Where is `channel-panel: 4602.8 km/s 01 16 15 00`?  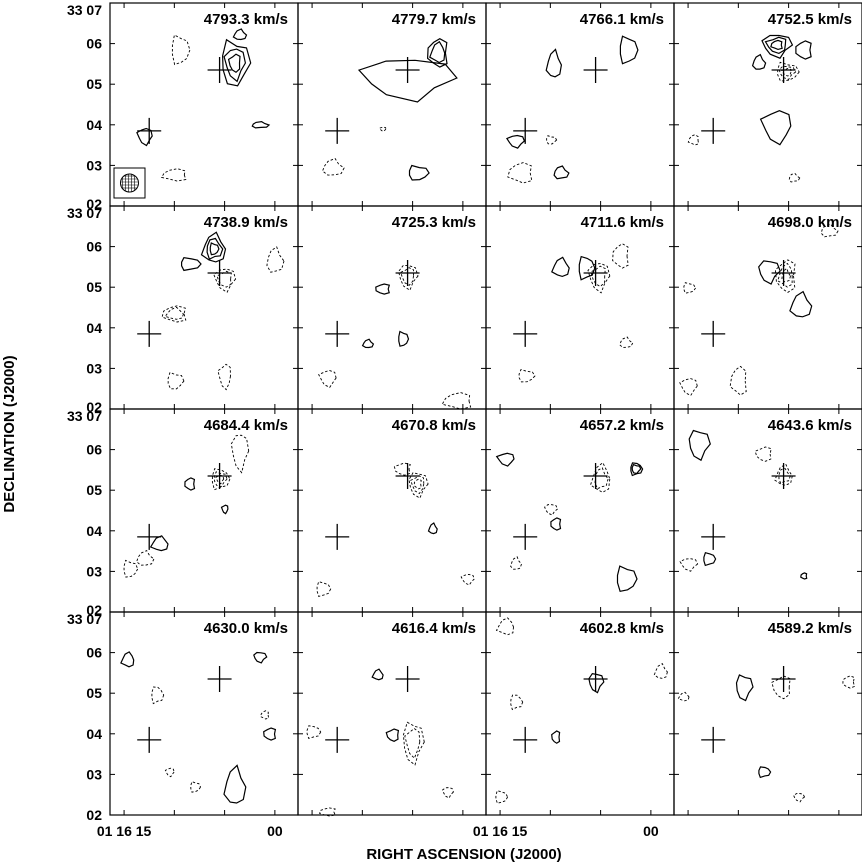
channel-panel: 4602.8 km/s 01 16 15 00 is located at coordinates (574, 725).